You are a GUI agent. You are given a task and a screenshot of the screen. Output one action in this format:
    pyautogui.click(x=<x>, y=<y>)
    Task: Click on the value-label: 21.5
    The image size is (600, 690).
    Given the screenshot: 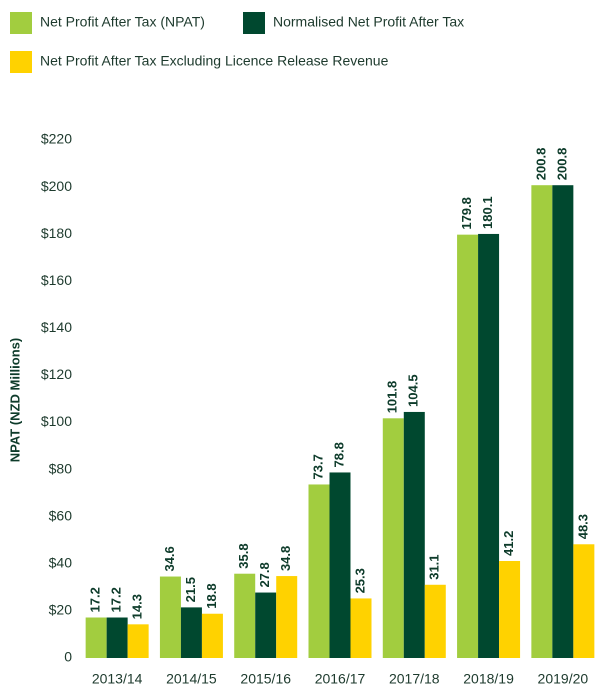 What is the action you would take?
    pyautogui.click(x=190, y=589)
    